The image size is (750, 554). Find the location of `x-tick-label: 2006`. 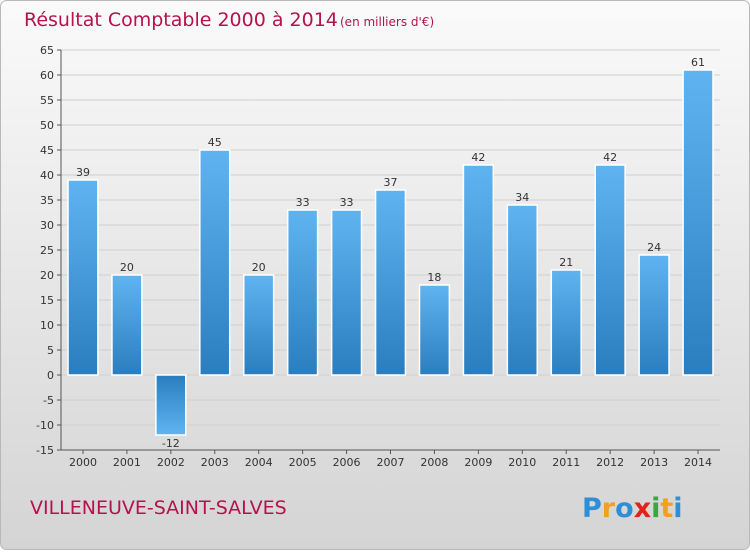

x-tick-label: 2006 is located at coordinates (347, 462).